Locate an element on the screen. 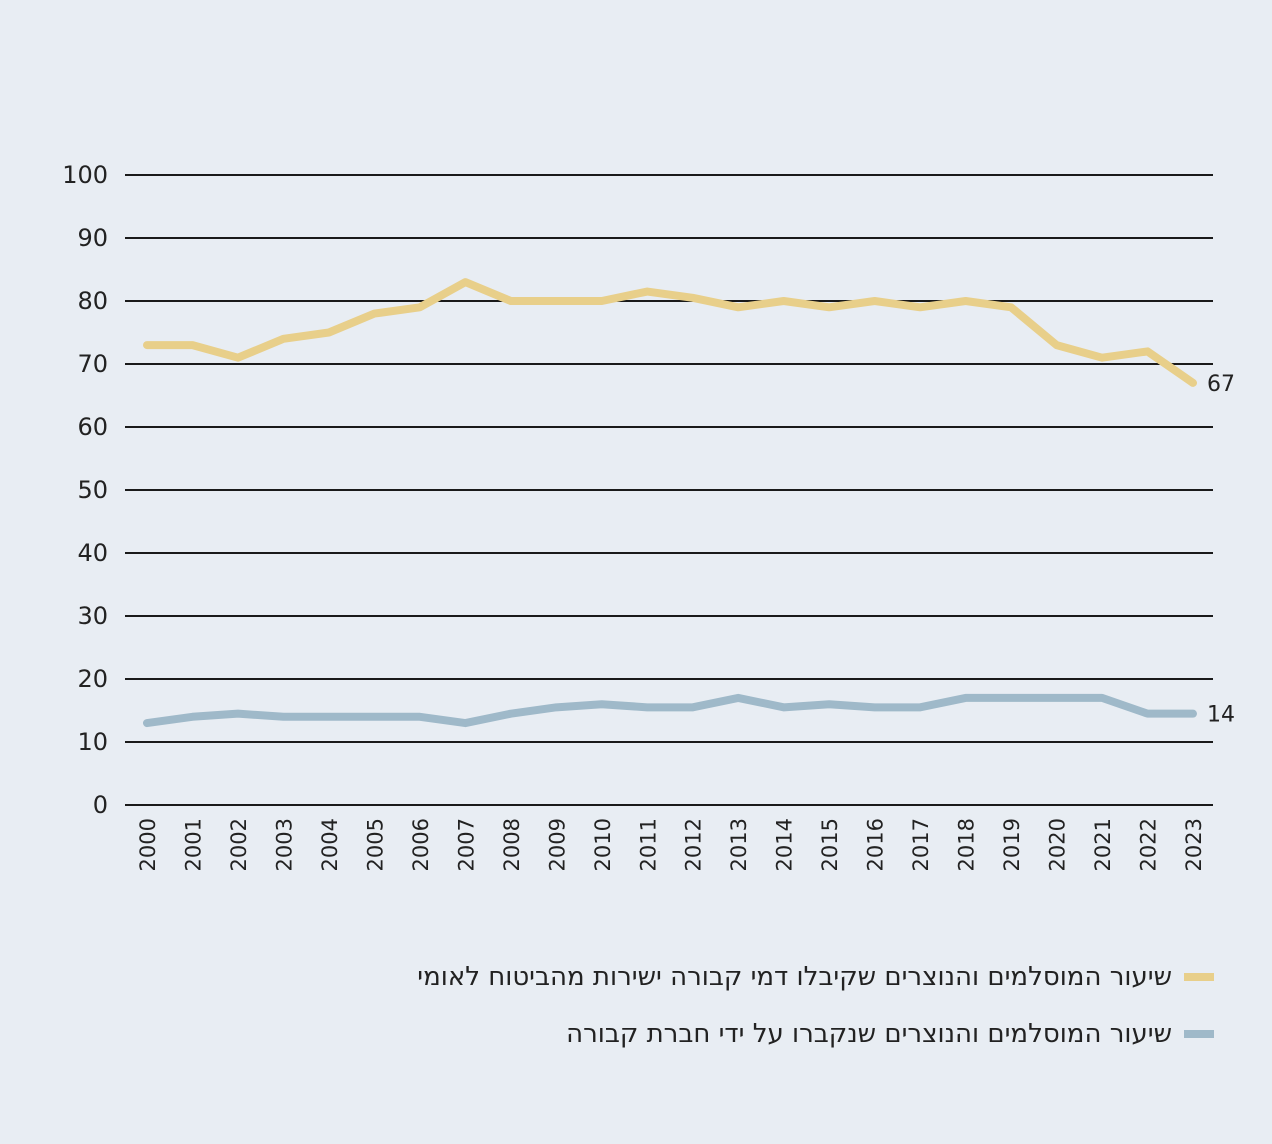 The image size is (1272, 1144). legend-swatch-yellow is located at coordinates (1199, 977).